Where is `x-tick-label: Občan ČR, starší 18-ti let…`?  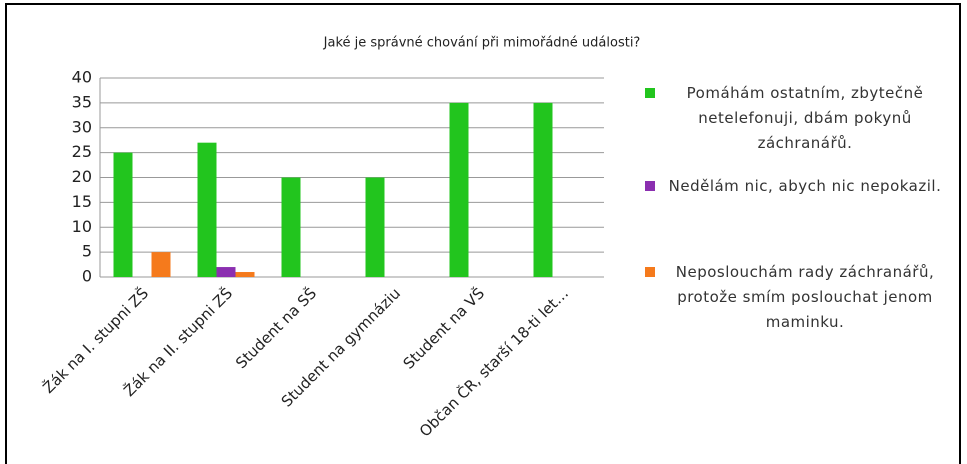
x-tick-label: Občan ČR, starší 18-ti let… is located at coordinates (493, 362).